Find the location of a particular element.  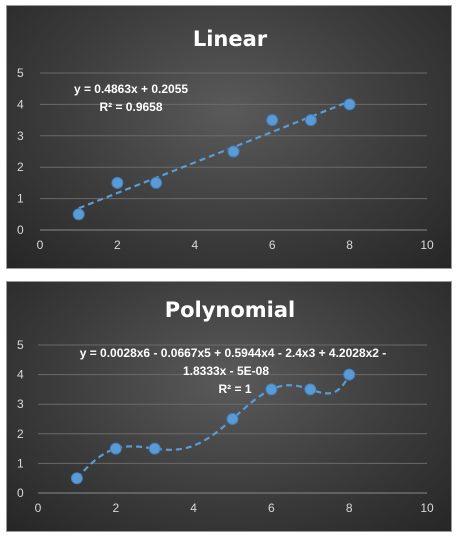

trendline-equation-line: y = 0.4863x + 0.2055 is located at coordinates (131, 89).